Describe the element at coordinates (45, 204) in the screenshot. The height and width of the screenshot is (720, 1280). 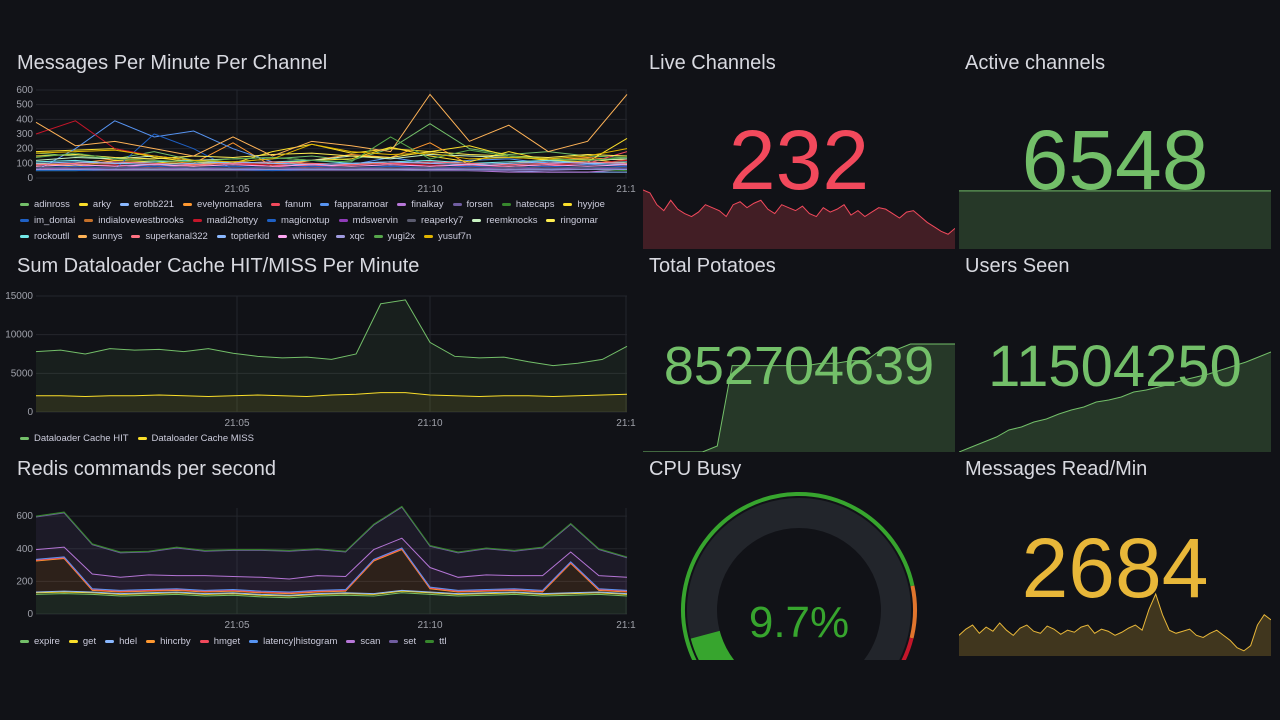
I see `legend-item: adinross` at that location.